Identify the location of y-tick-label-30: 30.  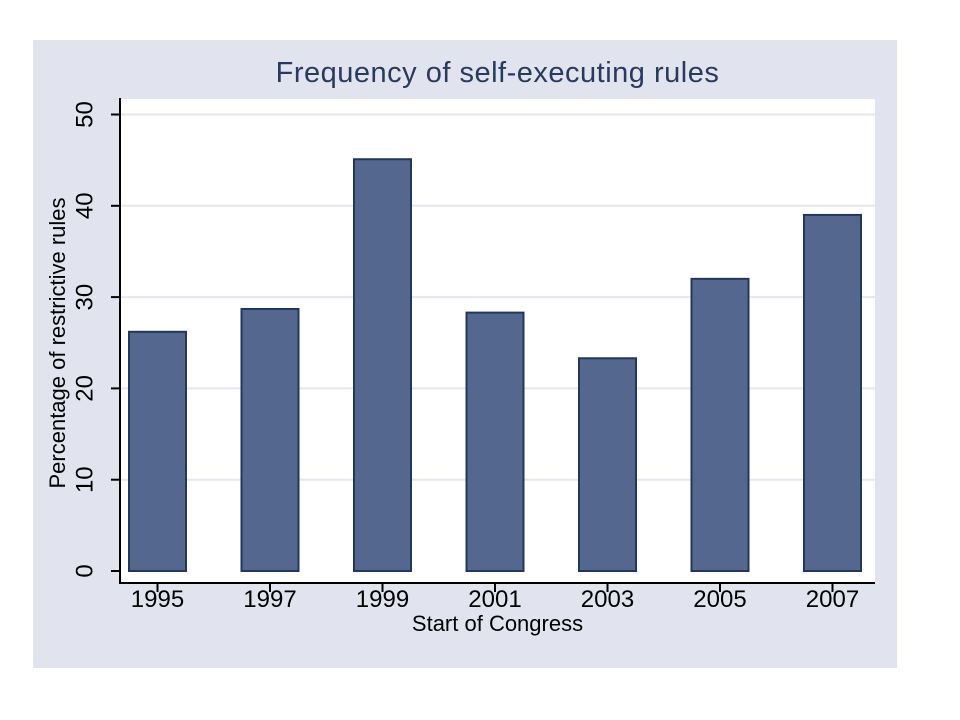
(85, 297).